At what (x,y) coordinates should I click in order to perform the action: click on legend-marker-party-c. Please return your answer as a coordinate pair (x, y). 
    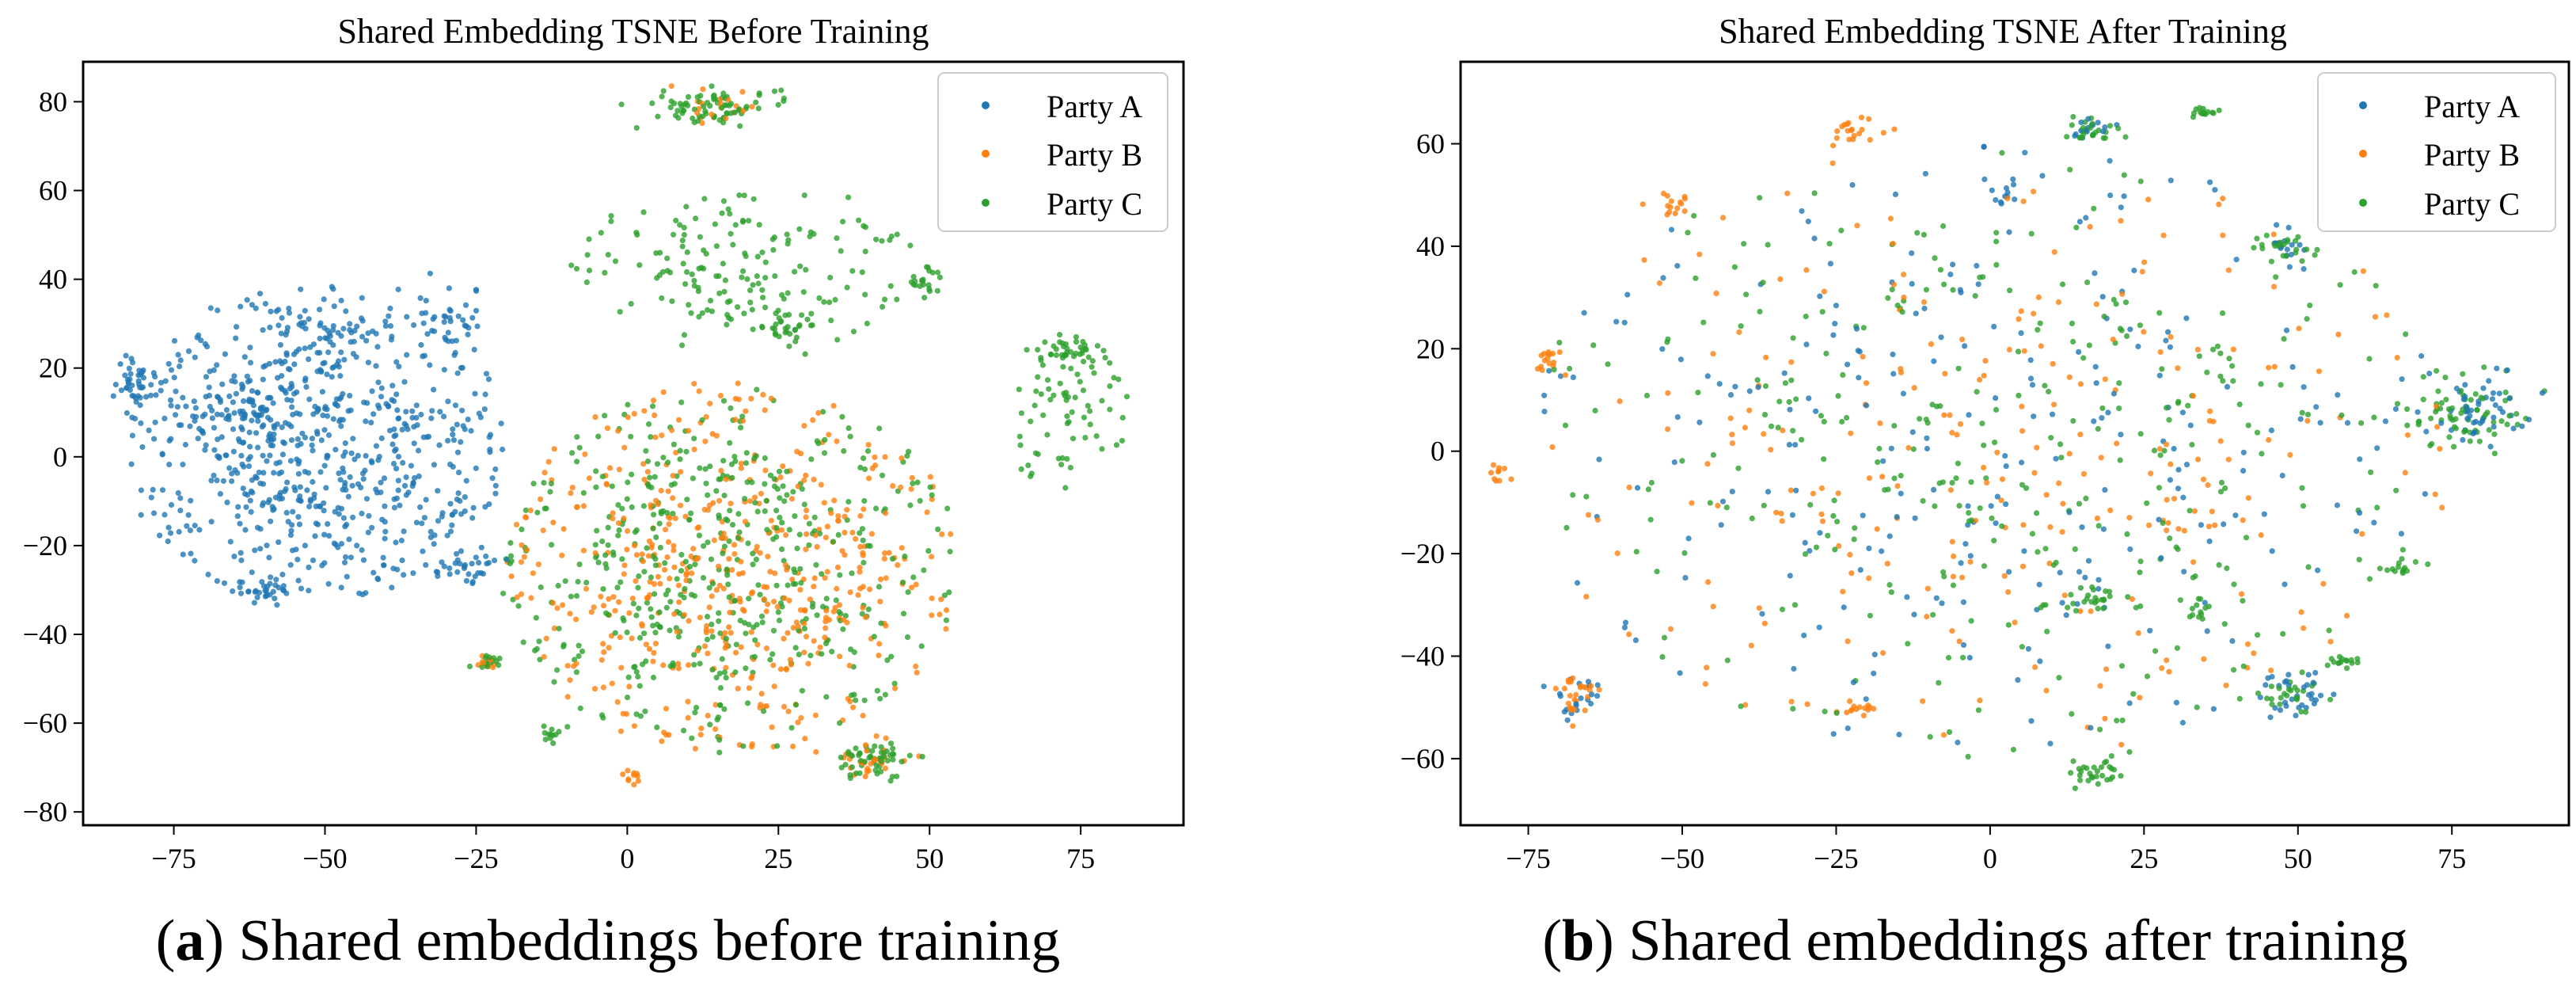
    Looking at the image, I should click on (986, 203).